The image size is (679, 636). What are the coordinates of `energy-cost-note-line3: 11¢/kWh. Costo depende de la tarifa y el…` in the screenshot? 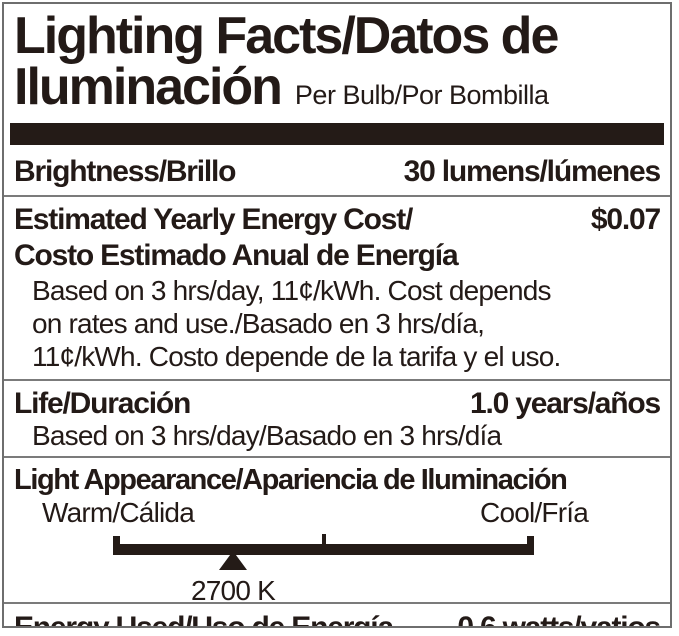 It's located at (296, 356).